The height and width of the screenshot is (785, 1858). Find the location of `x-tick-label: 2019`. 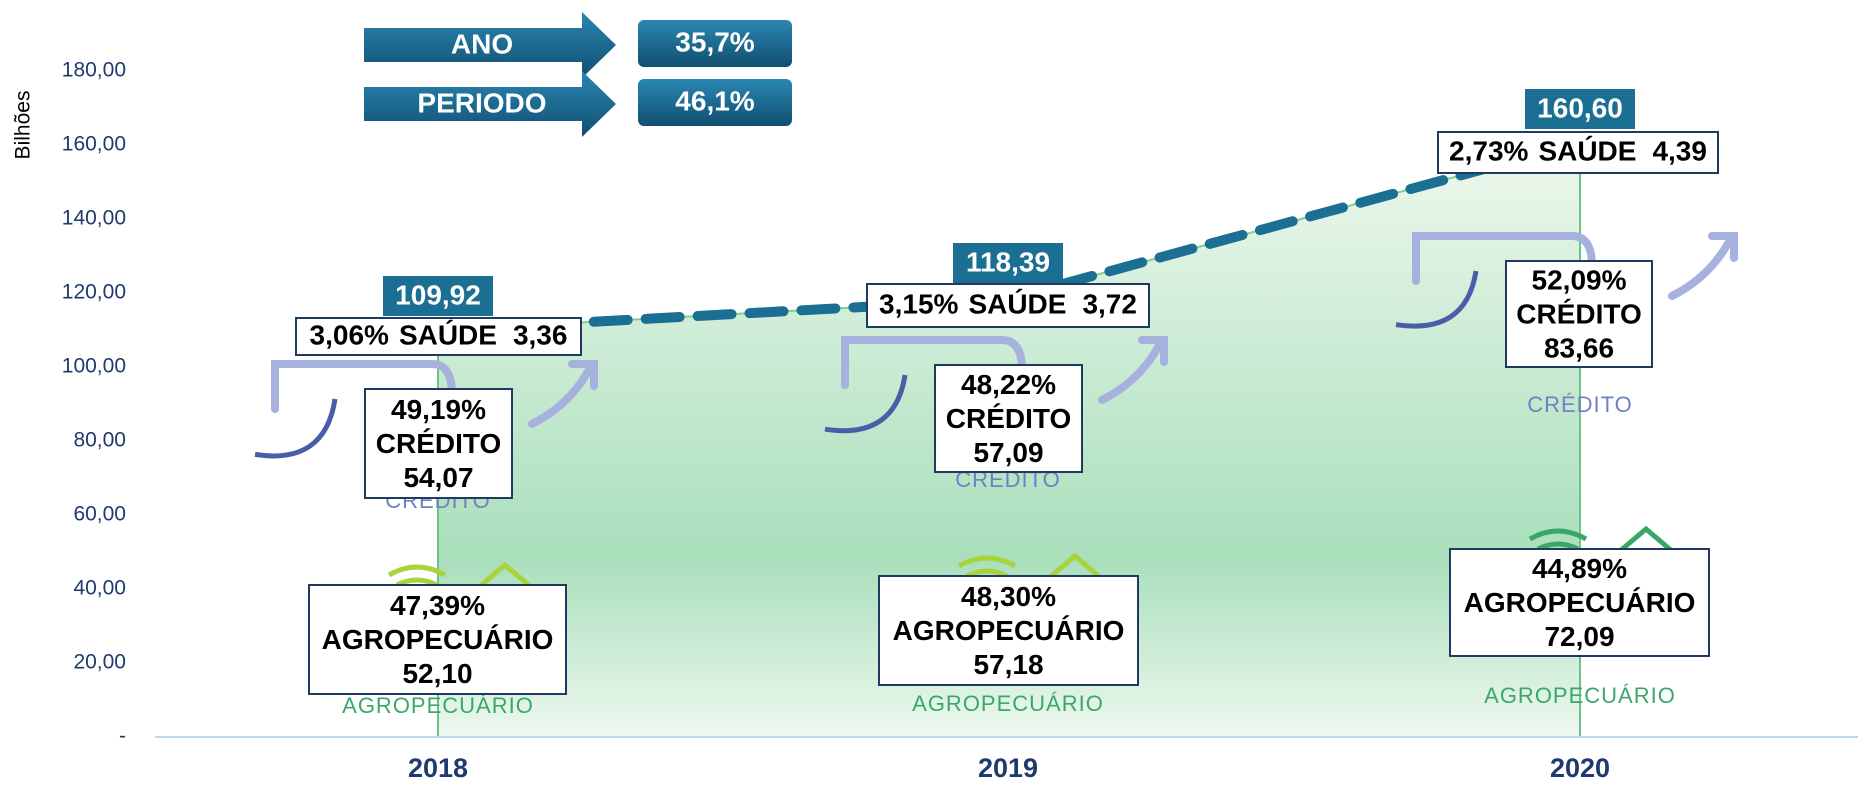

x-tick-label: 2019 is located at coordinates (1008, 768).